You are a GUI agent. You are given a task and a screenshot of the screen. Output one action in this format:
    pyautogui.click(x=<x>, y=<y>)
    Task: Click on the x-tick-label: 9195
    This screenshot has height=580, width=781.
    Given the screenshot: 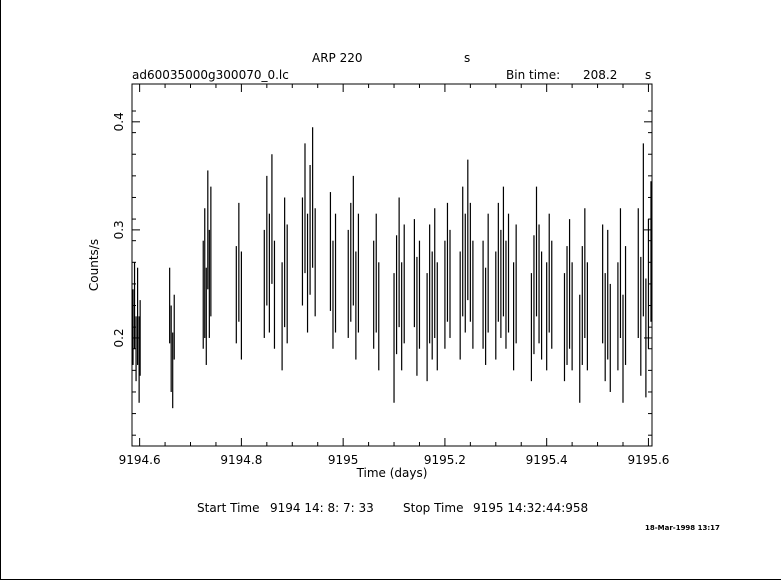 What is the action you would take?
    pyautogui.click(x=343, y=460)
    